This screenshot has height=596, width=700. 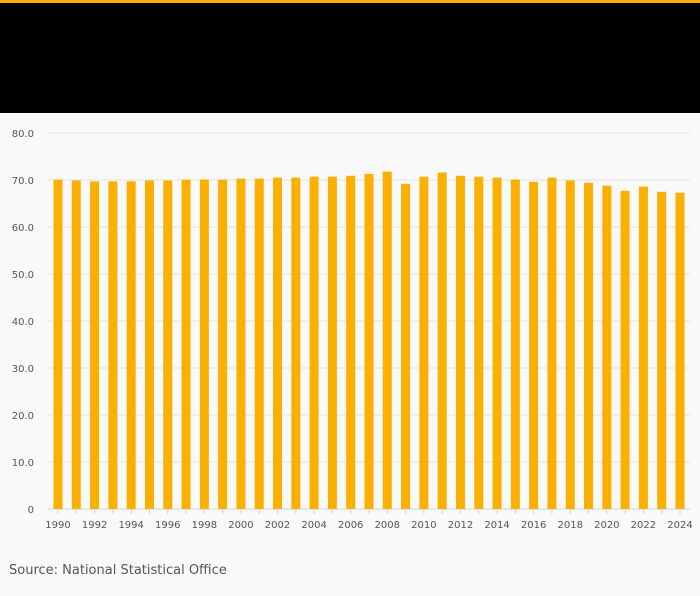 What do you see at coordinates (662, 350) in the screenshot?
I see `bar-2023` at bounding box center [662, 350].